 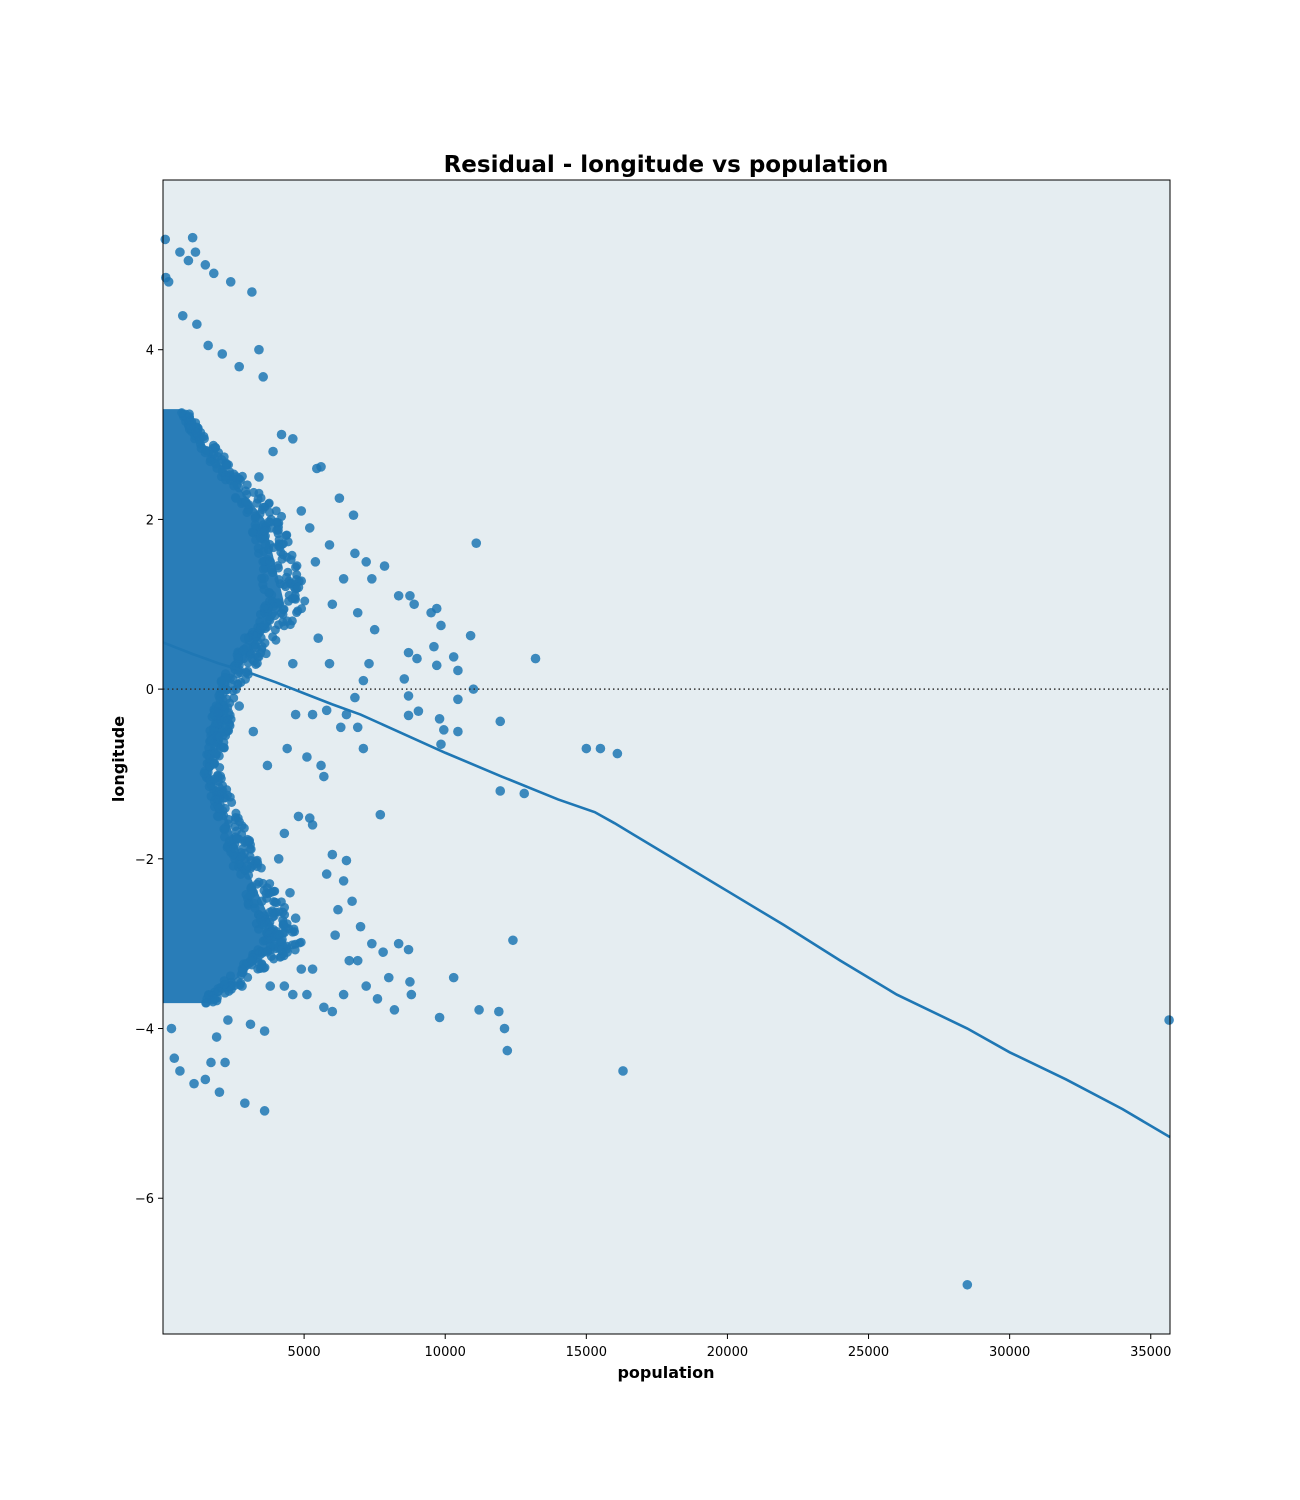 I want to click on y-tick-label: 4, so click(x=150, y=351).